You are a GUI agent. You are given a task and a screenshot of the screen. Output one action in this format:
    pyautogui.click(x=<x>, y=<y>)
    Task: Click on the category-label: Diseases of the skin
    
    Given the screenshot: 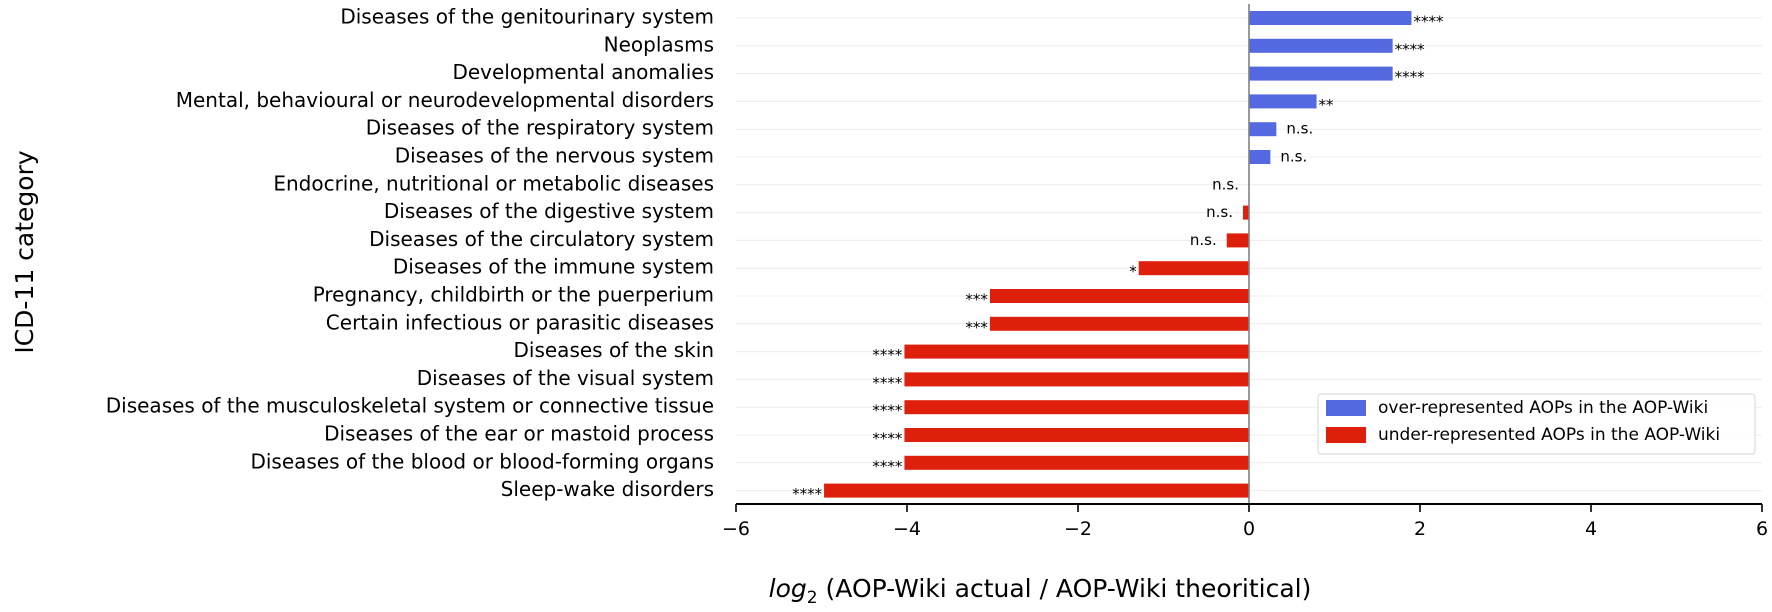 What is the action you would take?
    pyautogui.click(x=614, y=350)
    